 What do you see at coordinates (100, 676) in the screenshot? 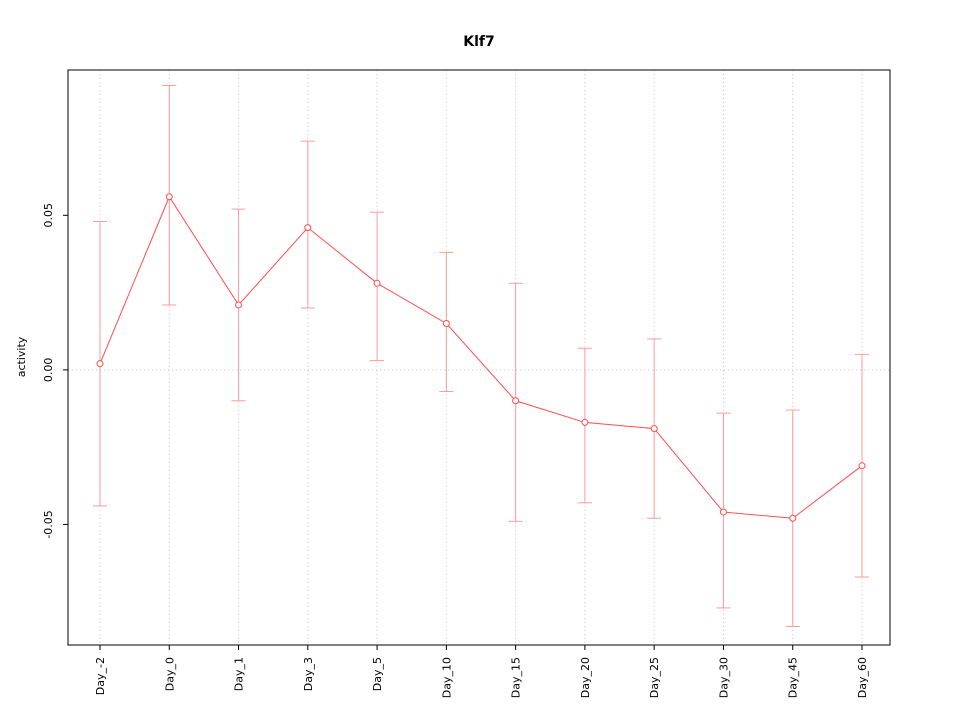
I see `x-tick-label: Day_-2` at bounding box center [100, 676].